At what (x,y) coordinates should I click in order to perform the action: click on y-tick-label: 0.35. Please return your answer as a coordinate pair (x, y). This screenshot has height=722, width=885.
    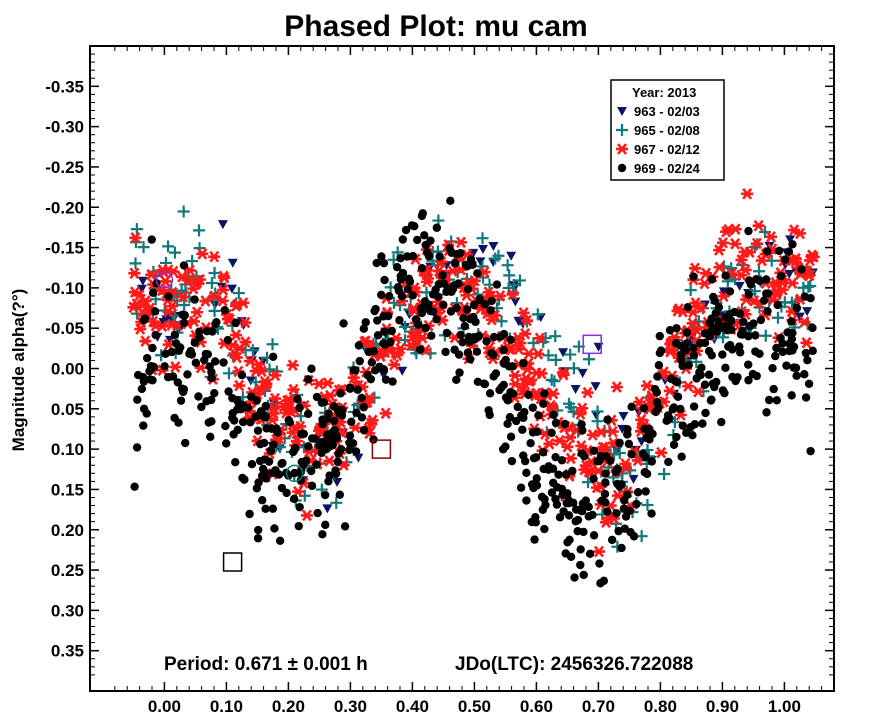
    Looking at the image, I should click on (67, 651).